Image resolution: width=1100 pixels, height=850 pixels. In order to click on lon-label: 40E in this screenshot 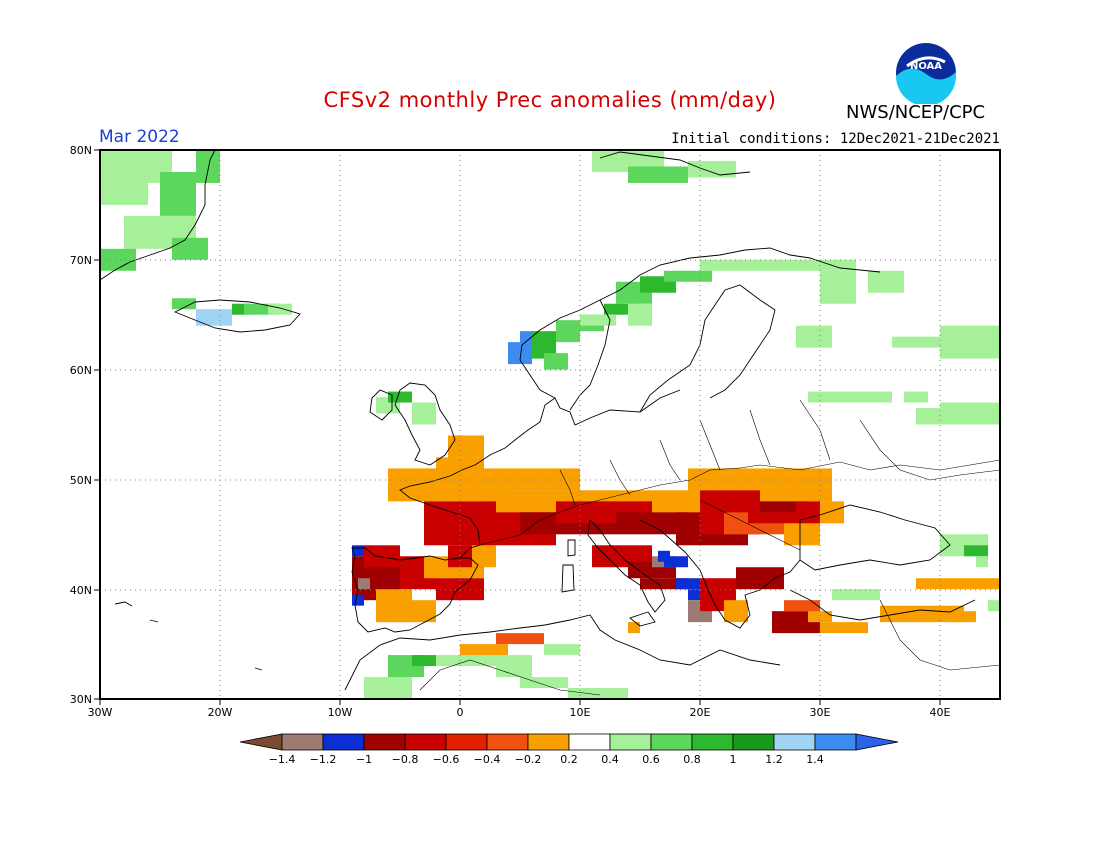, I will do `click(940, 712)`.